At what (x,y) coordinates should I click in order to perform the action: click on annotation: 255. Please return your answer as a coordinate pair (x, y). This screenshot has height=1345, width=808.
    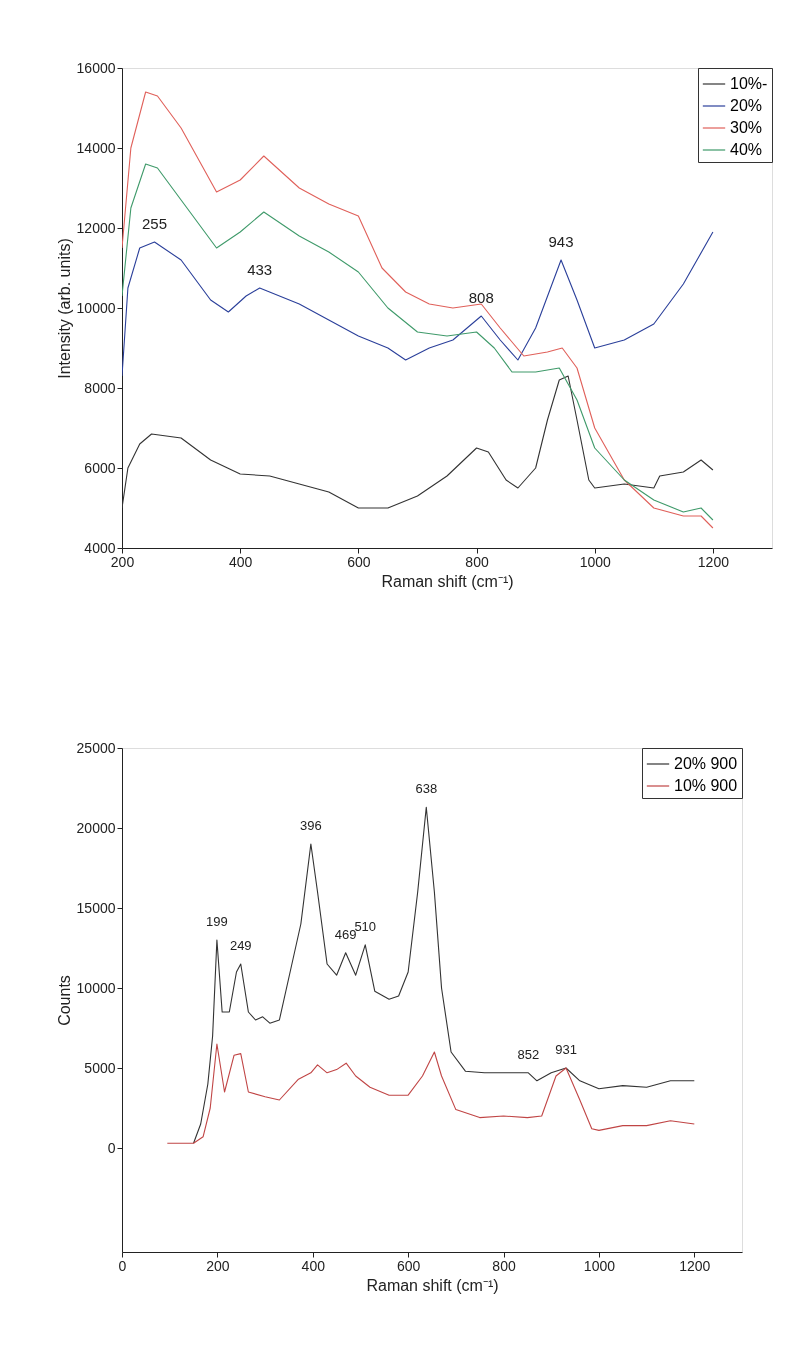
    Looking at the image, I should click on (154, 223).